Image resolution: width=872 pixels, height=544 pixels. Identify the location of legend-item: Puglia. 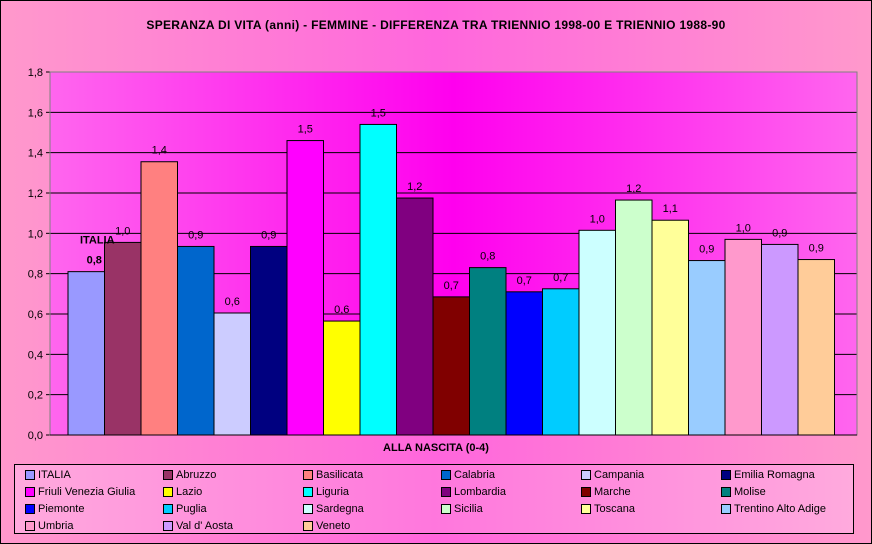
(185, 509).